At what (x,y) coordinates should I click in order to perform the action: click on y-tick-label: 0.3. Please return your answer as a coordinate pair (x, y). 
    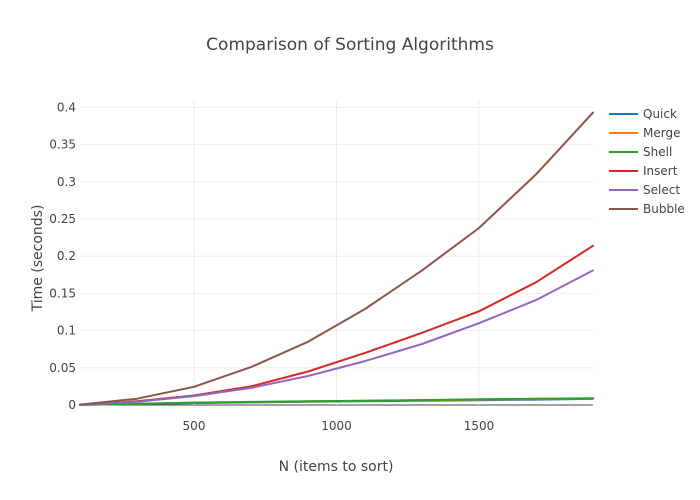
    Looking at the image, I should click on (66, 182).